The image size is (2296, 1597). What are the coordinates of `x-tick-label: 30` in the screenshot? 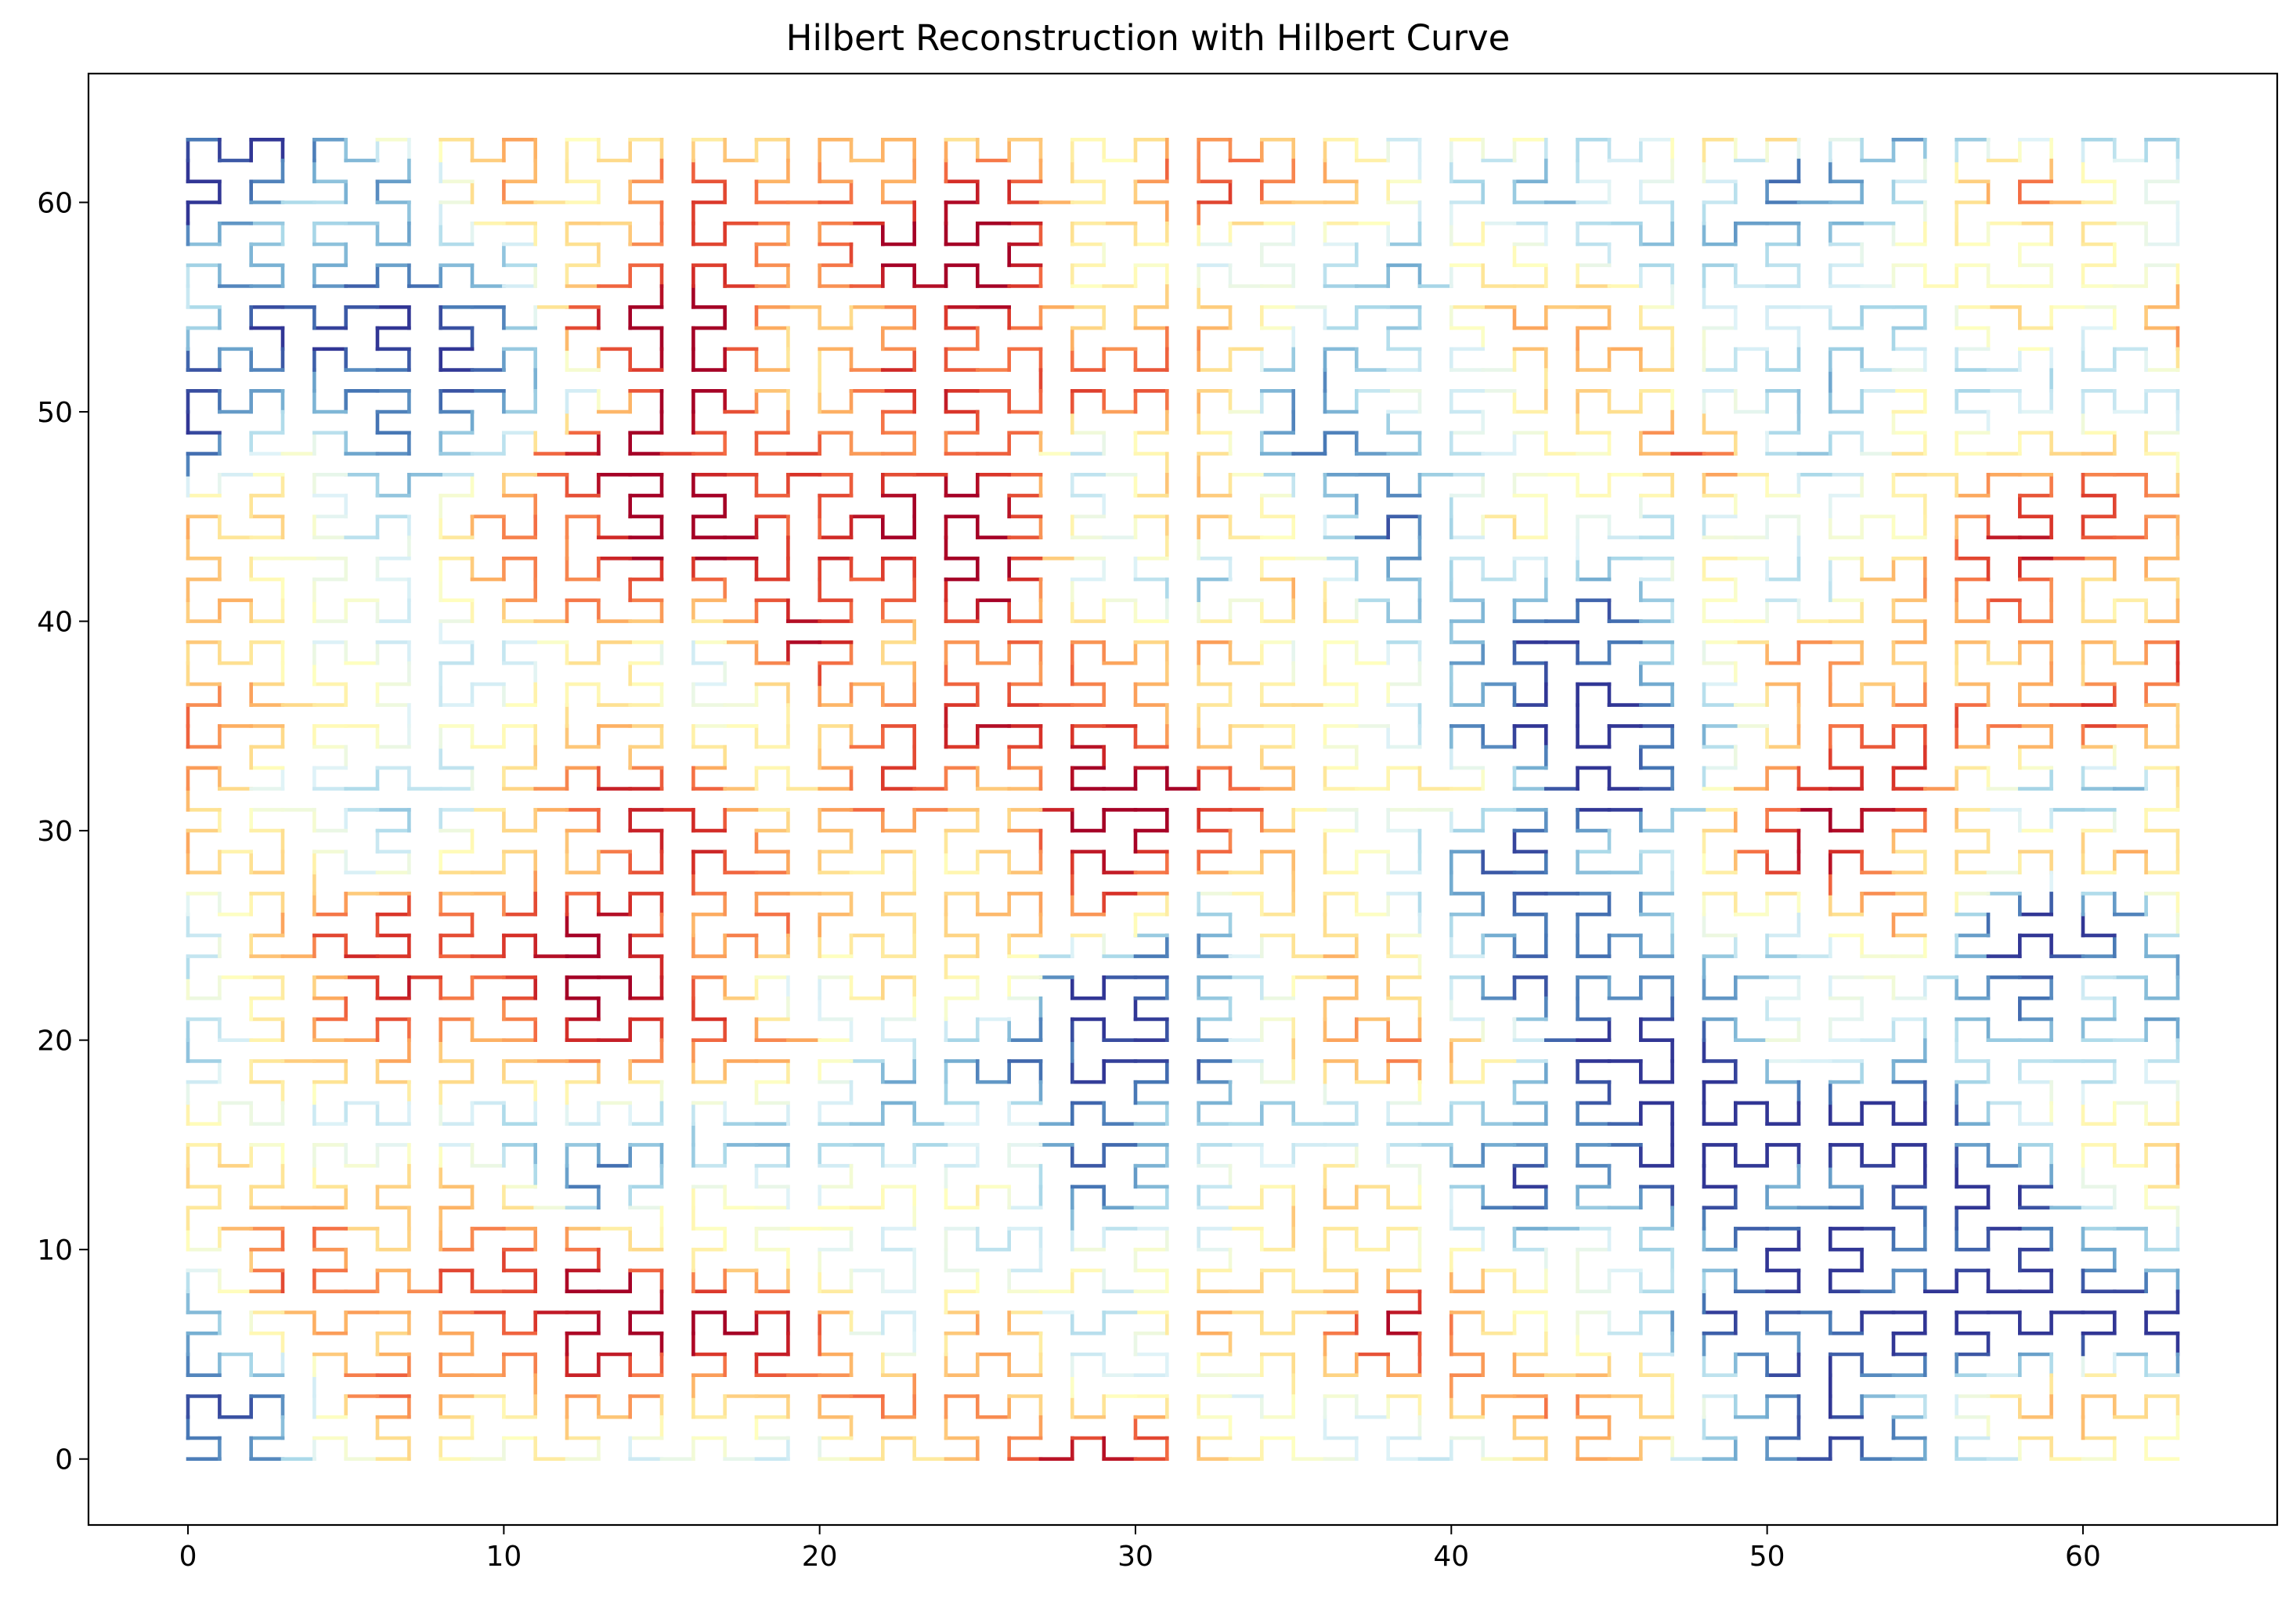 It's located at (1135, 1557).